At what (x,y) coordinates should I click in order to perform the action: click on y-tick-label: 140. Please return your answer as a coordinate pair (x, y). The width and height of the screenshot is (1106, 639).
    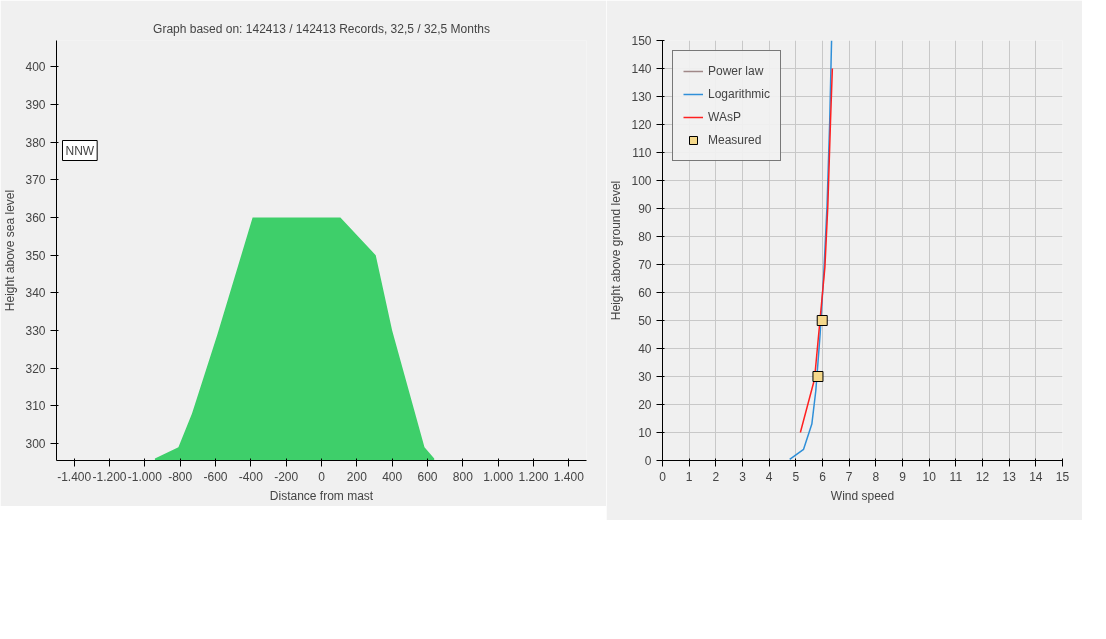
    Looking at the image, I should click on (641, 69).